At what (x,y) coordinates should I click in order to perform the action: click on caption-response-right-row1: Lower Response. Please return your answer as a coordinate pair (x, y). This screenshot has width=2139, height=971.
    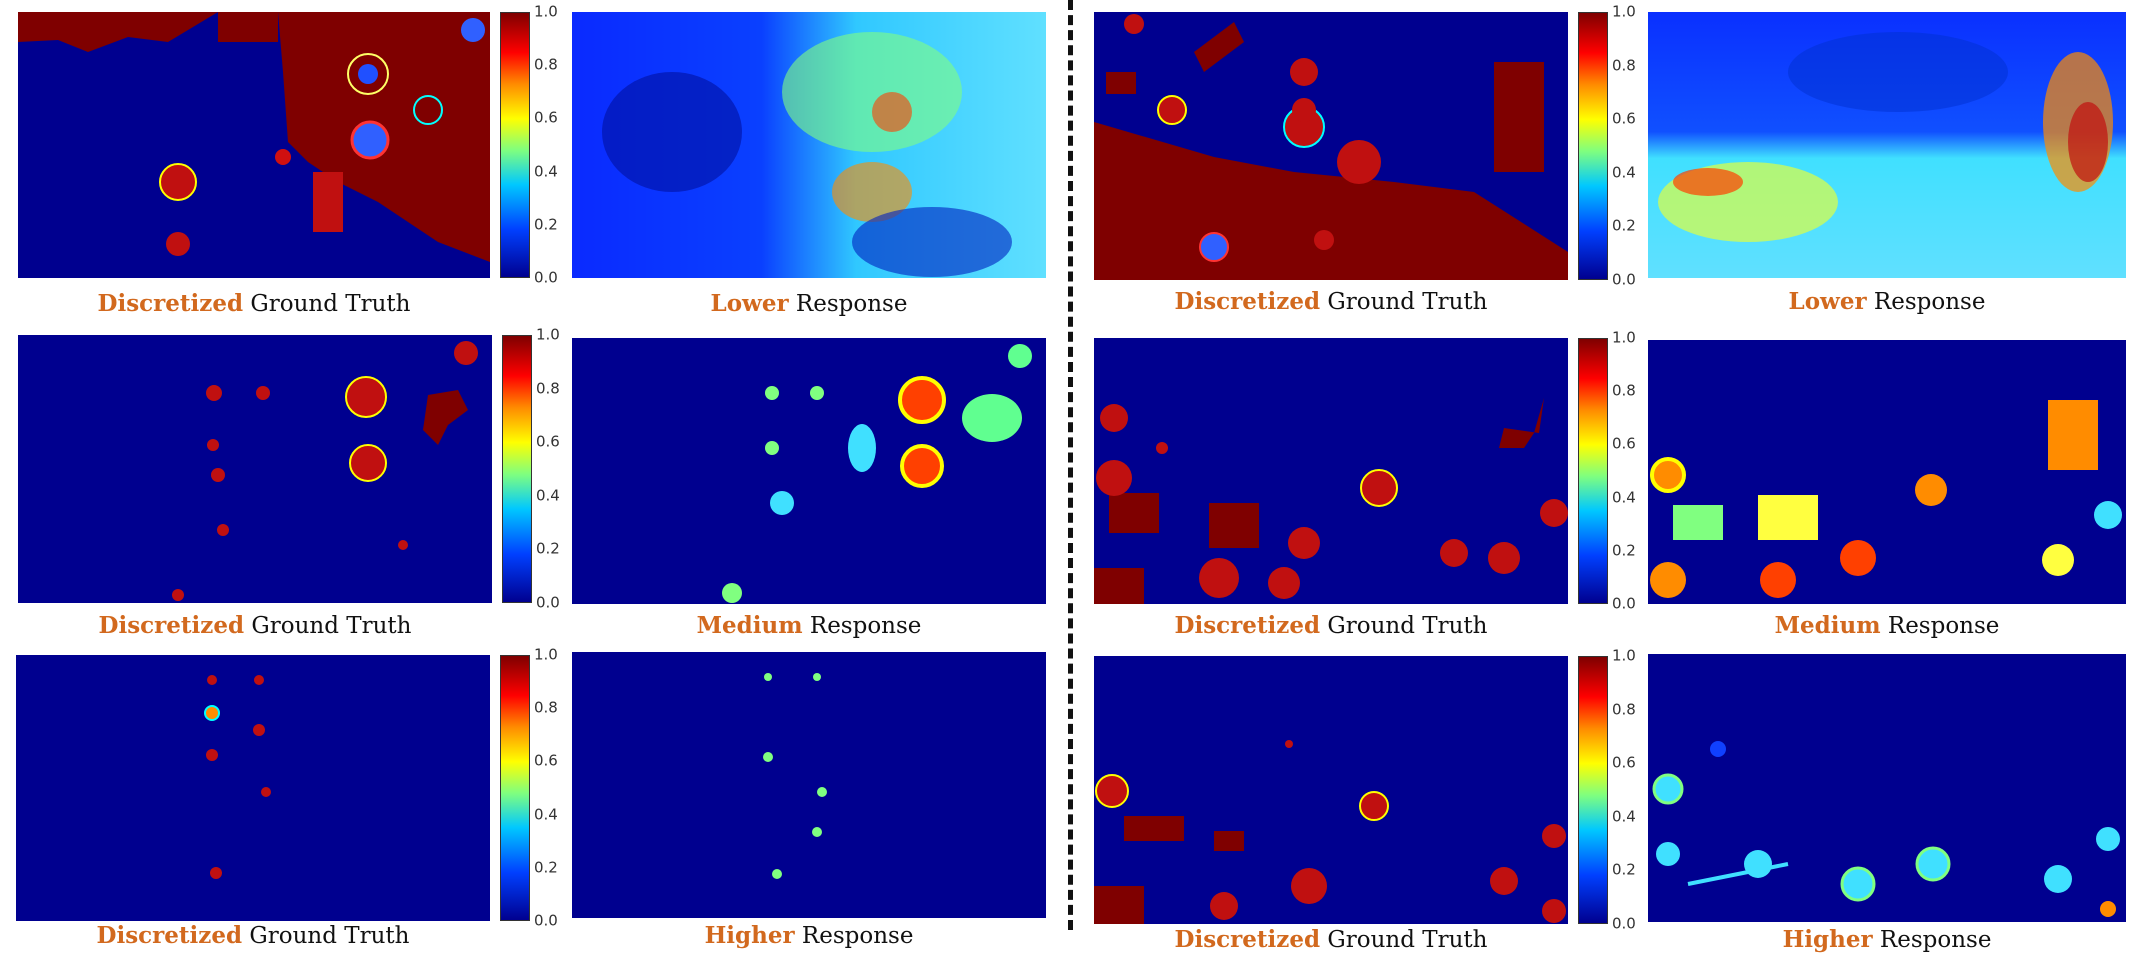
    Looking at the image, I should click on (1887, 301).